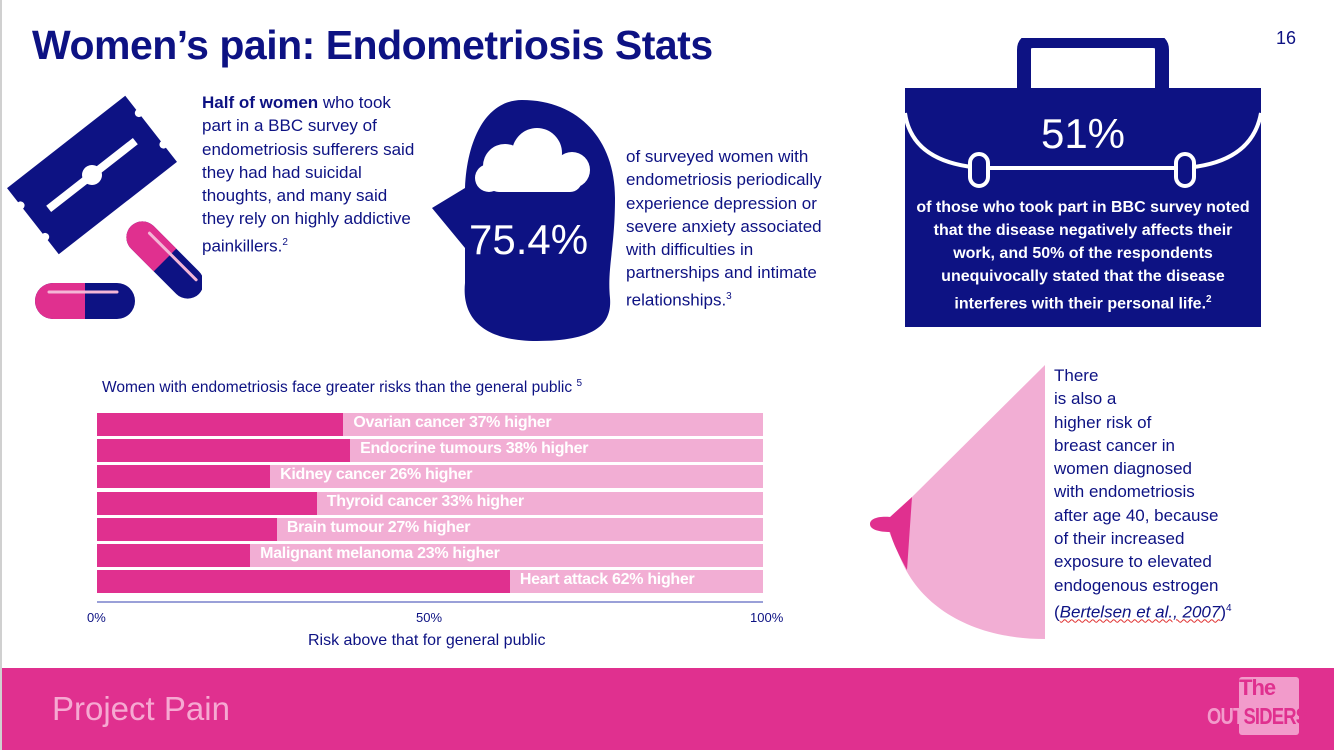  Describe the element at coordinates (1083, 133) in the screenshot. I see `work-impact-stat: 51%` at that location.